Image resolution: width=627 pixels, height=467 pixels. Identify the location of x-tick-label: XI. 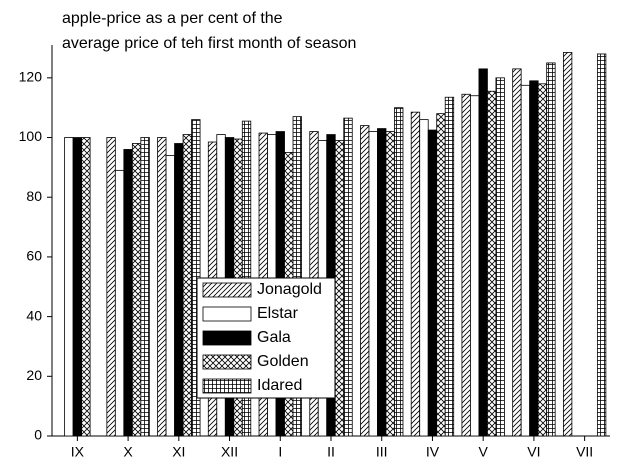
(178, 452).